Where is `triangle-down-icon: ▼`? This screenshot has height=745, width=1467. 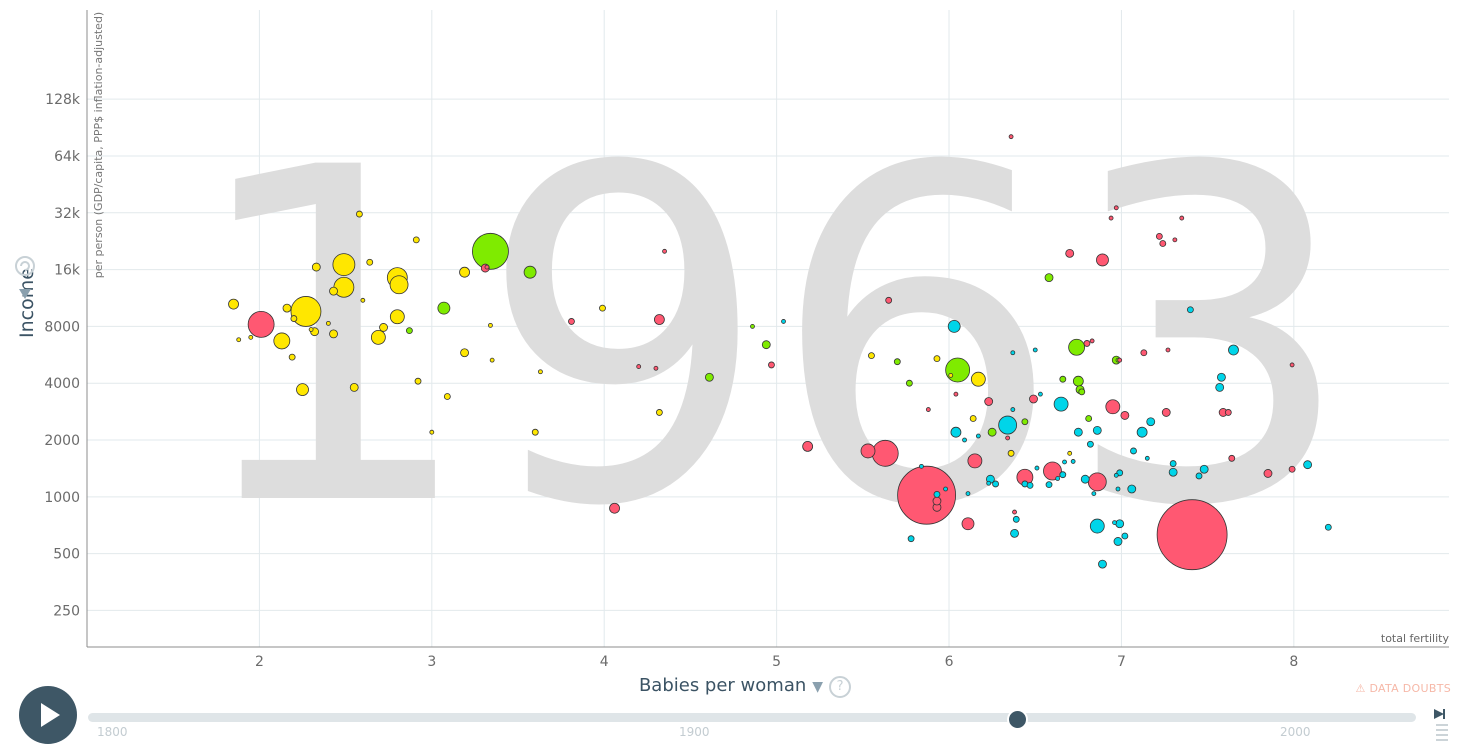
triangle-down-icon: ▼ is located at coordinates (818, 687).